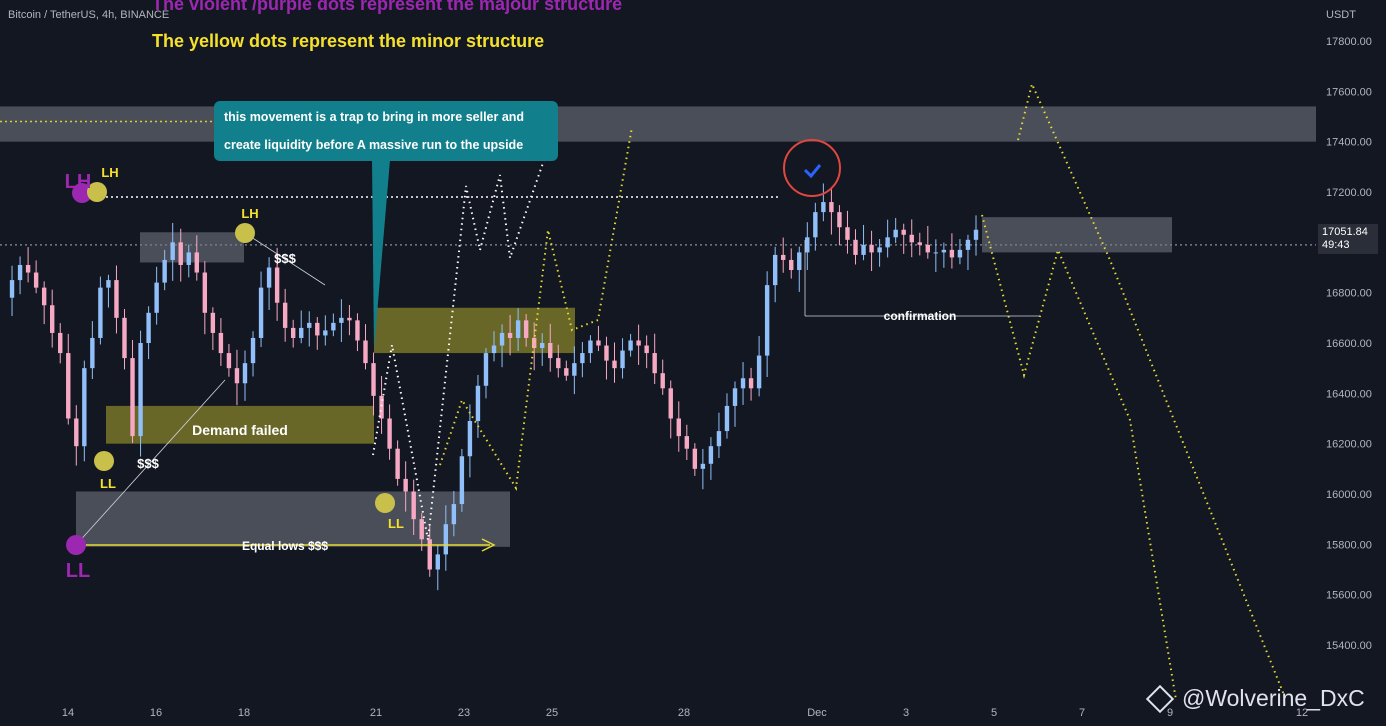 Image resolution: width=1386 pixels, height=726 pixels. Describe the element at coordinates (1345, 232) in the screenshot. I see `last-price: 17051.84` at that location.